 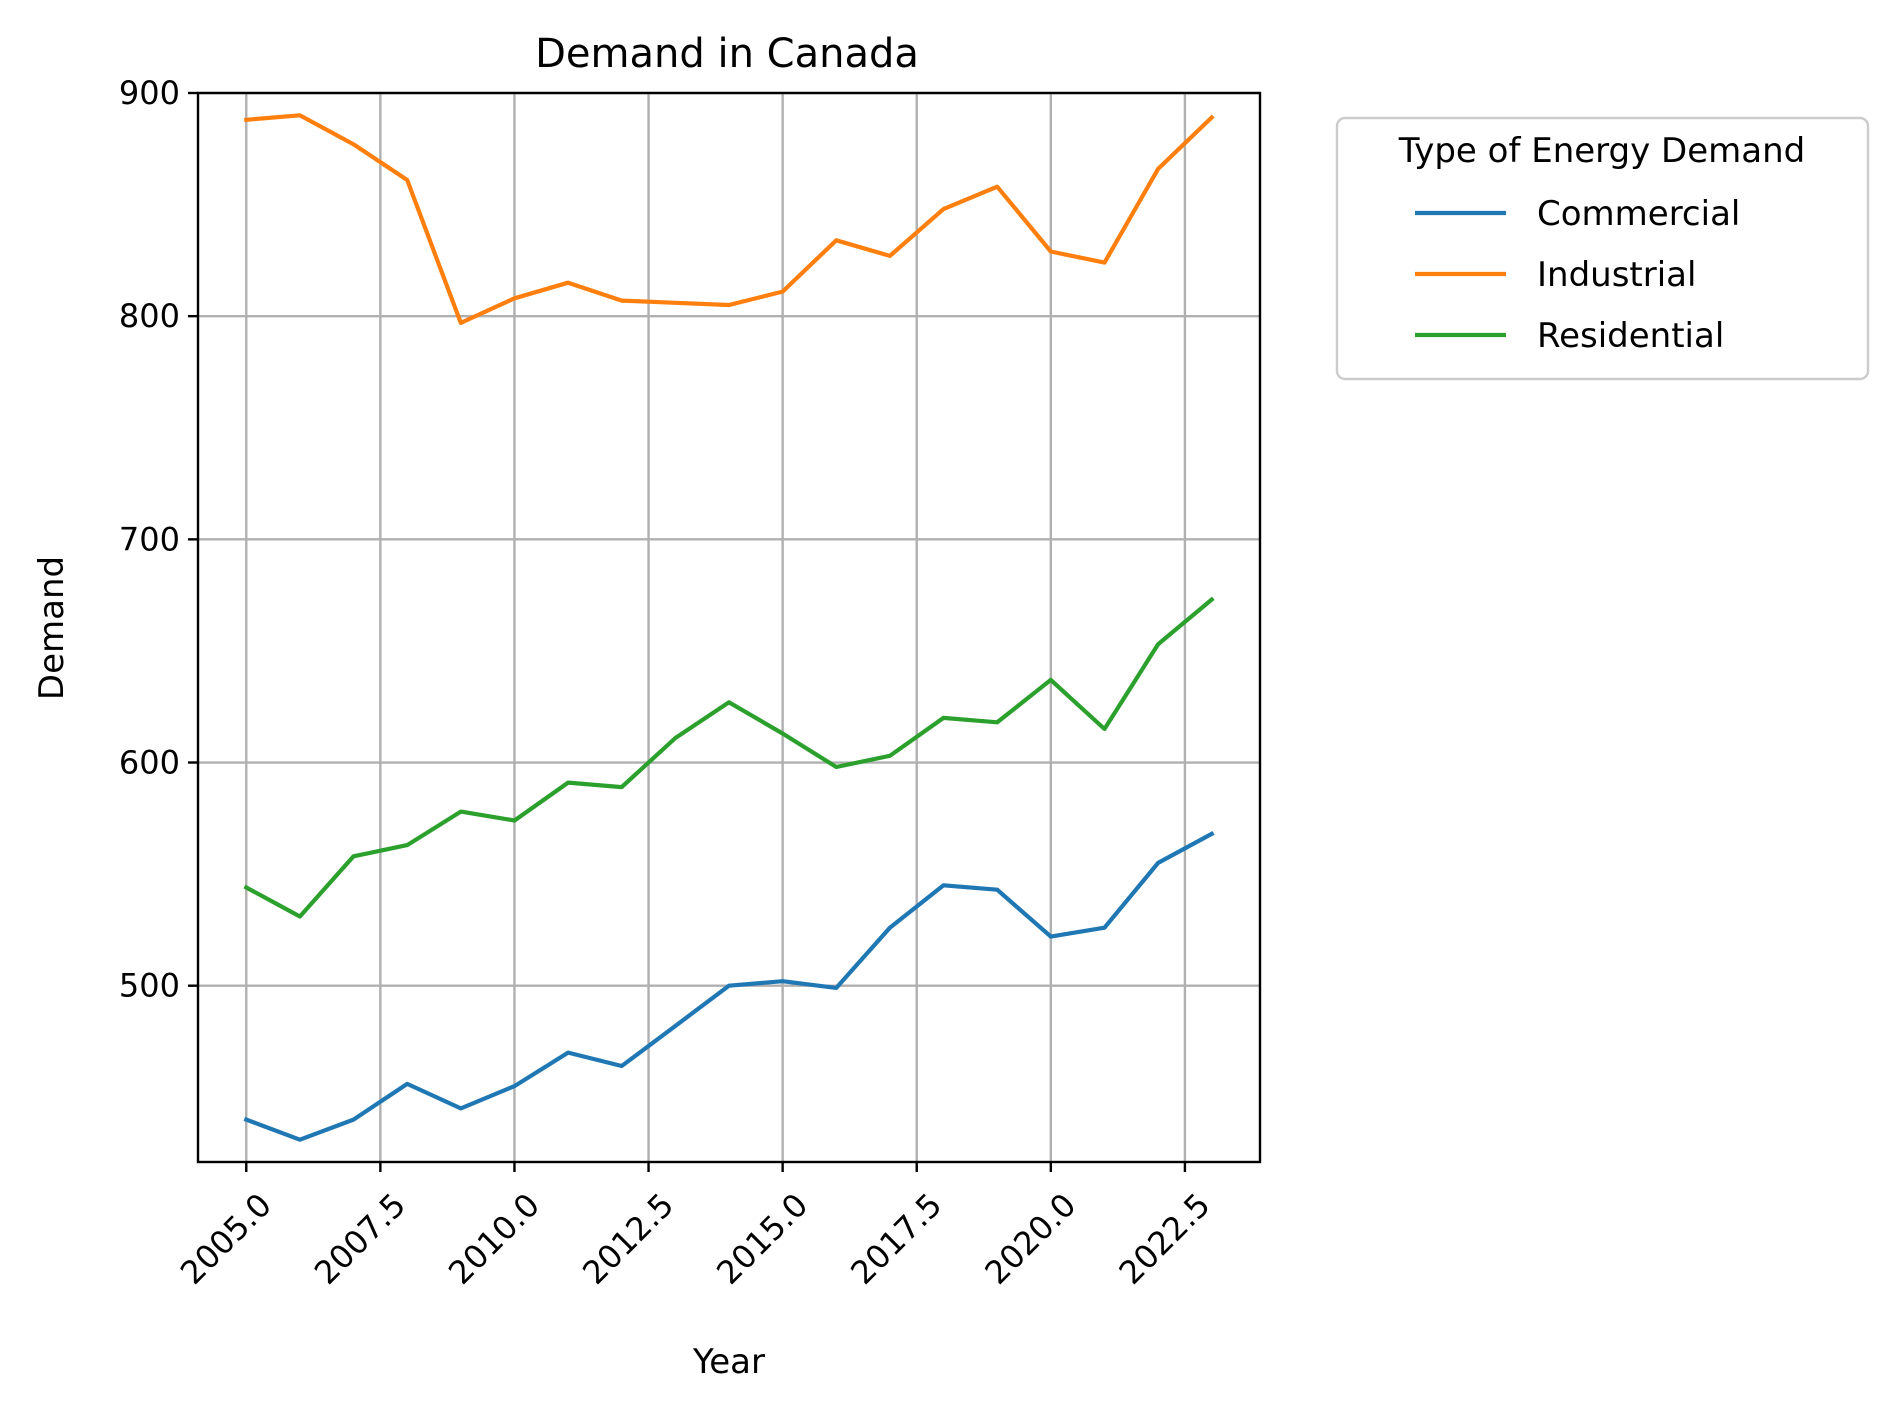 I want to click on y-axis-label: Demand, so click(x=52, y=628).